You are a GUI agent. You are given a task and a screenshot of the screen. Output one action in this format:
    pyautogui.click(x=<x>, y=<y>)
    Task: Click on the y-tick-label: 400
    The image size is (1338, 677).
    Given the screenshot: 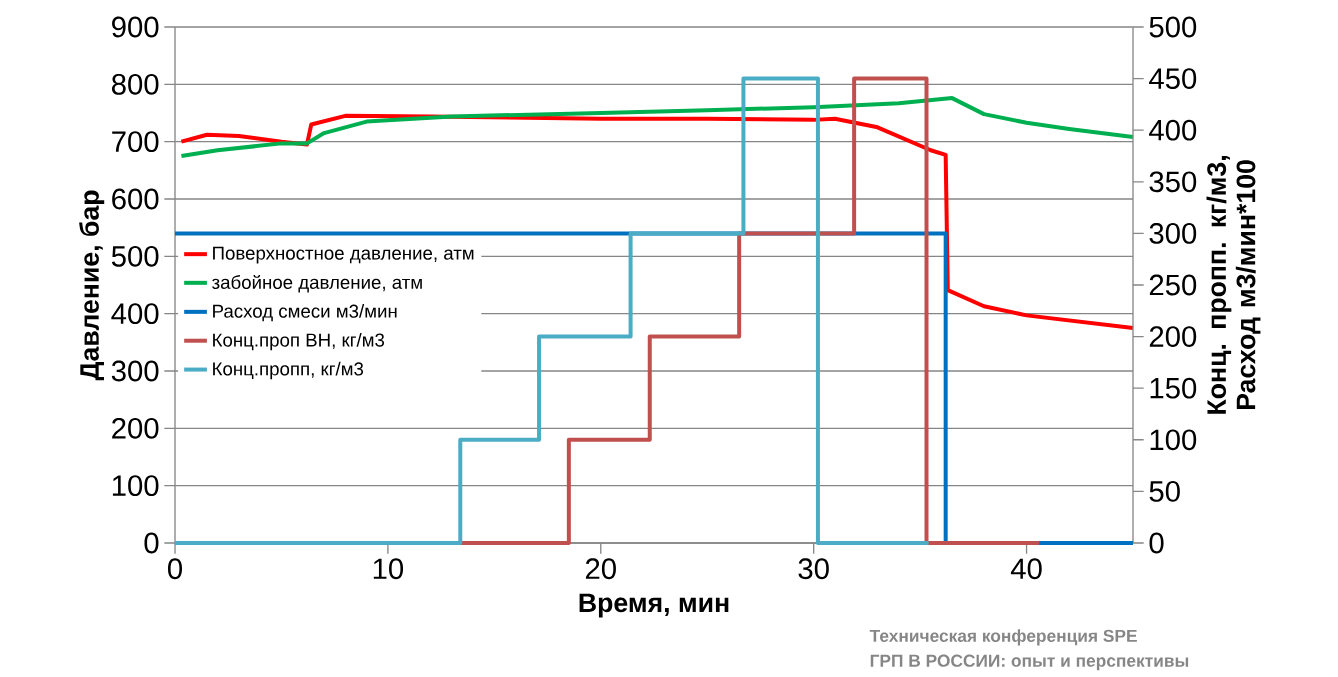 What is the action you would take?
    pyautogui.click(x=135, y=314)
    